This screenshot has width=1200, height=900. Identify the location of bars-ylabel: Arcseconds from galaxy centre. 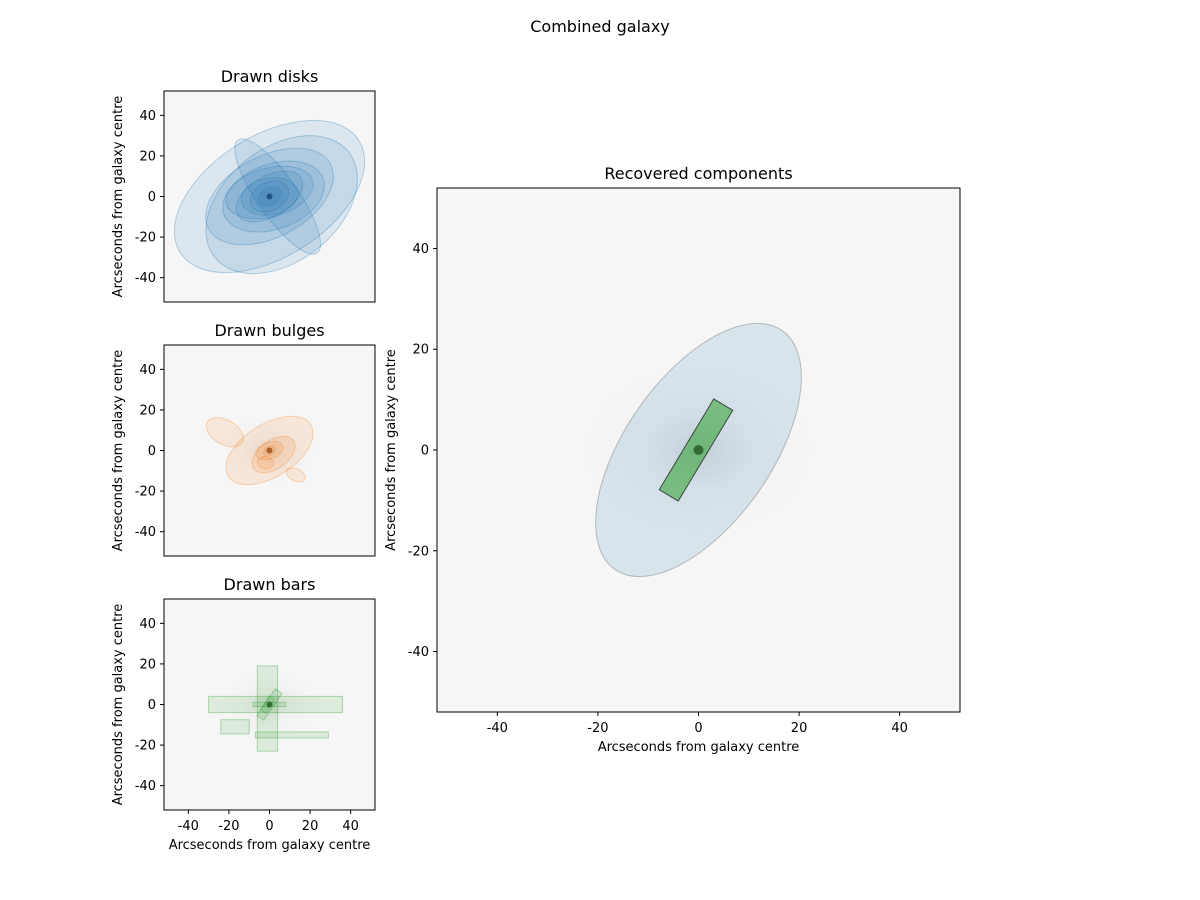
(118, 705).